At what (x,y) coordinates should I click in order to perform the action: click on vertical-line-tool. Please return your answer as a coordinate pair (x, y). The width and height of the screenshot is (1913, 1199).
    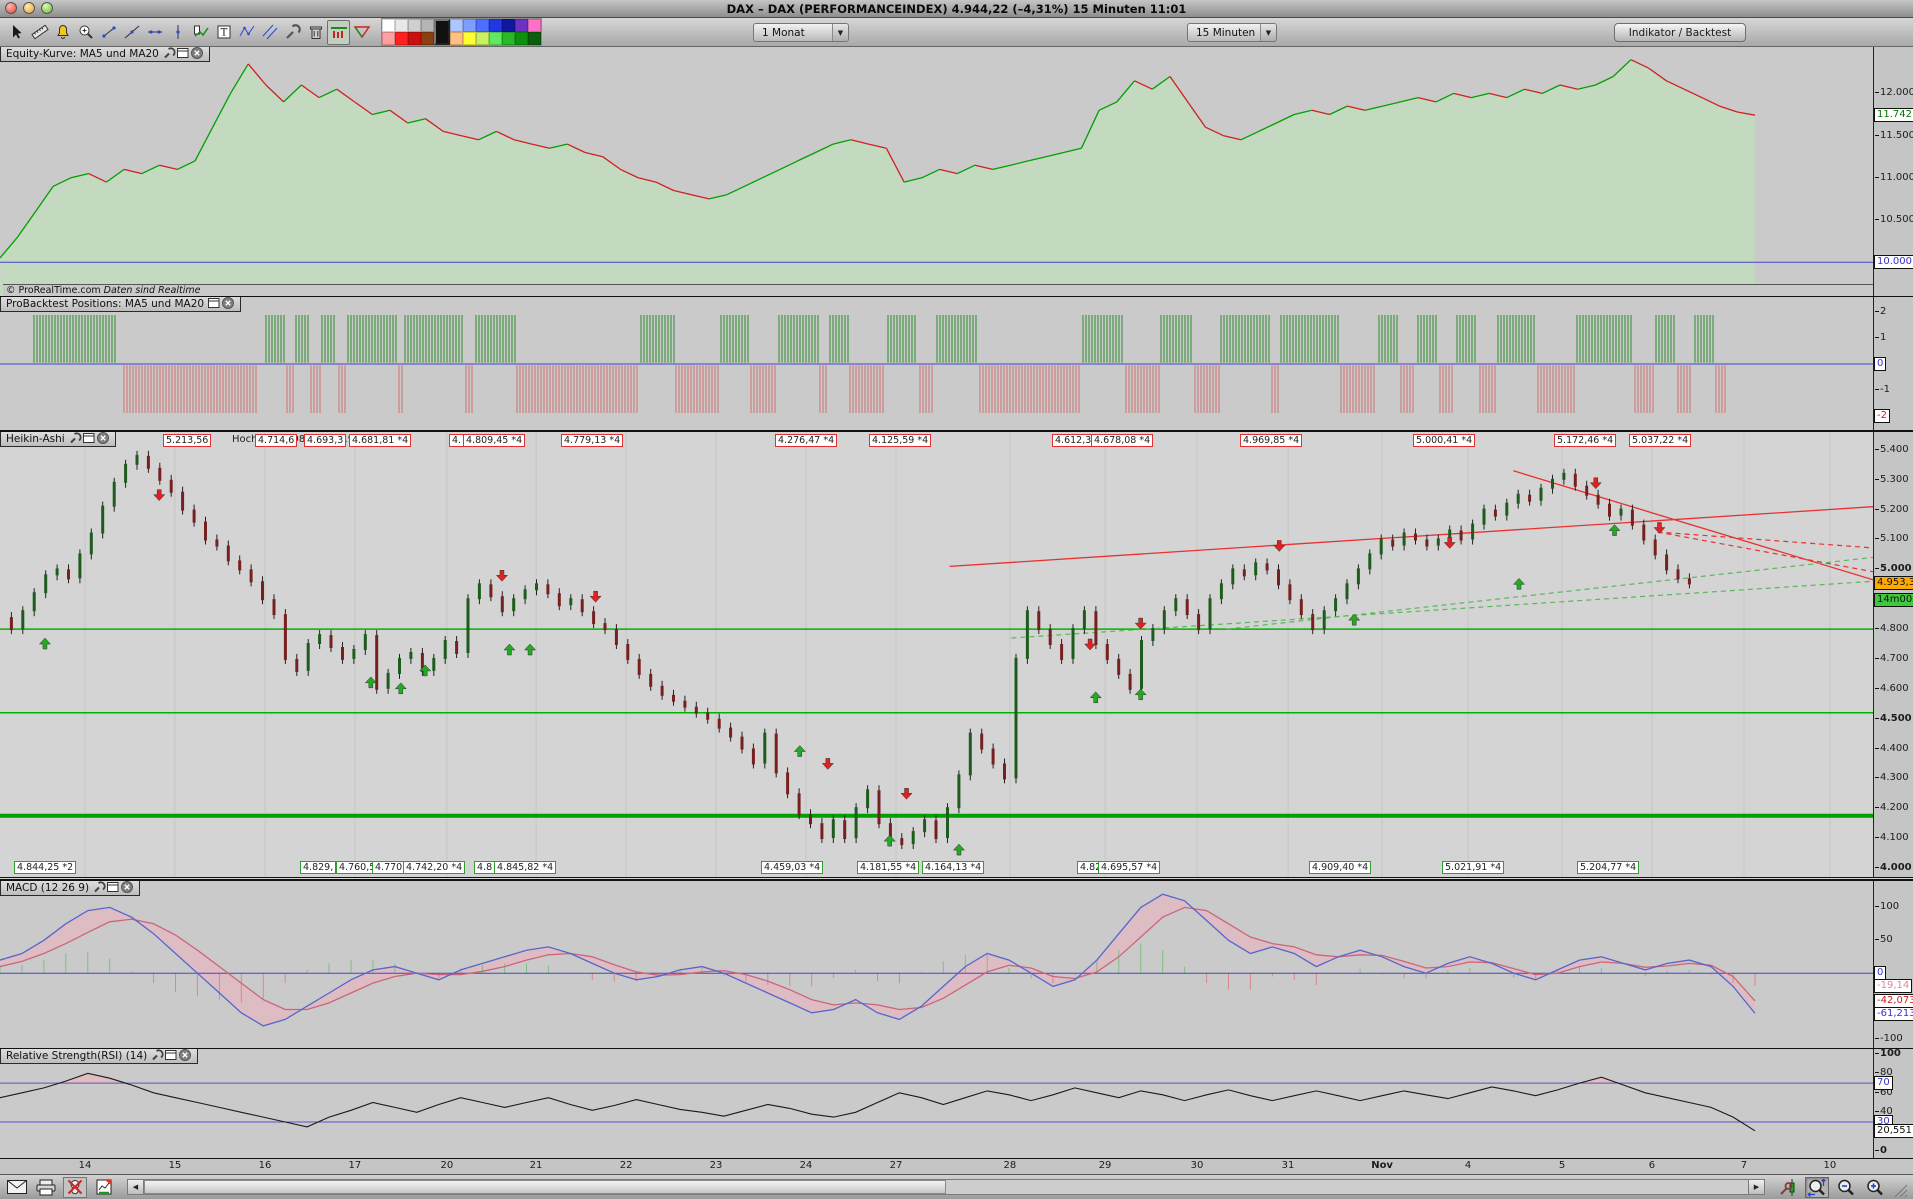
    Looking at the image, I should click on (177, 32).